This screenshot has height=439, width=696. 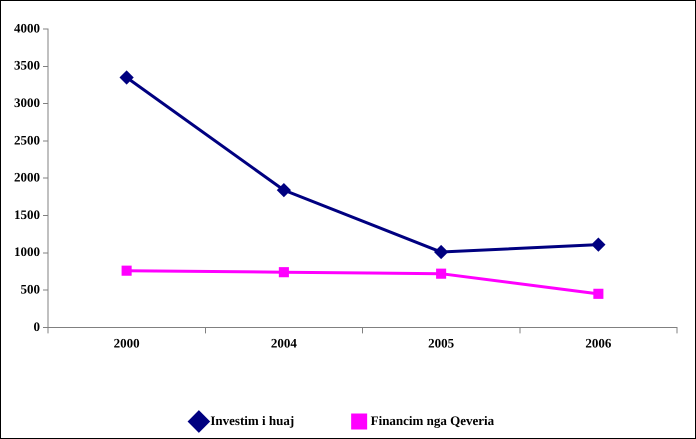 I want to click on y-tick-label: 1000, so click(x=27, y=252).